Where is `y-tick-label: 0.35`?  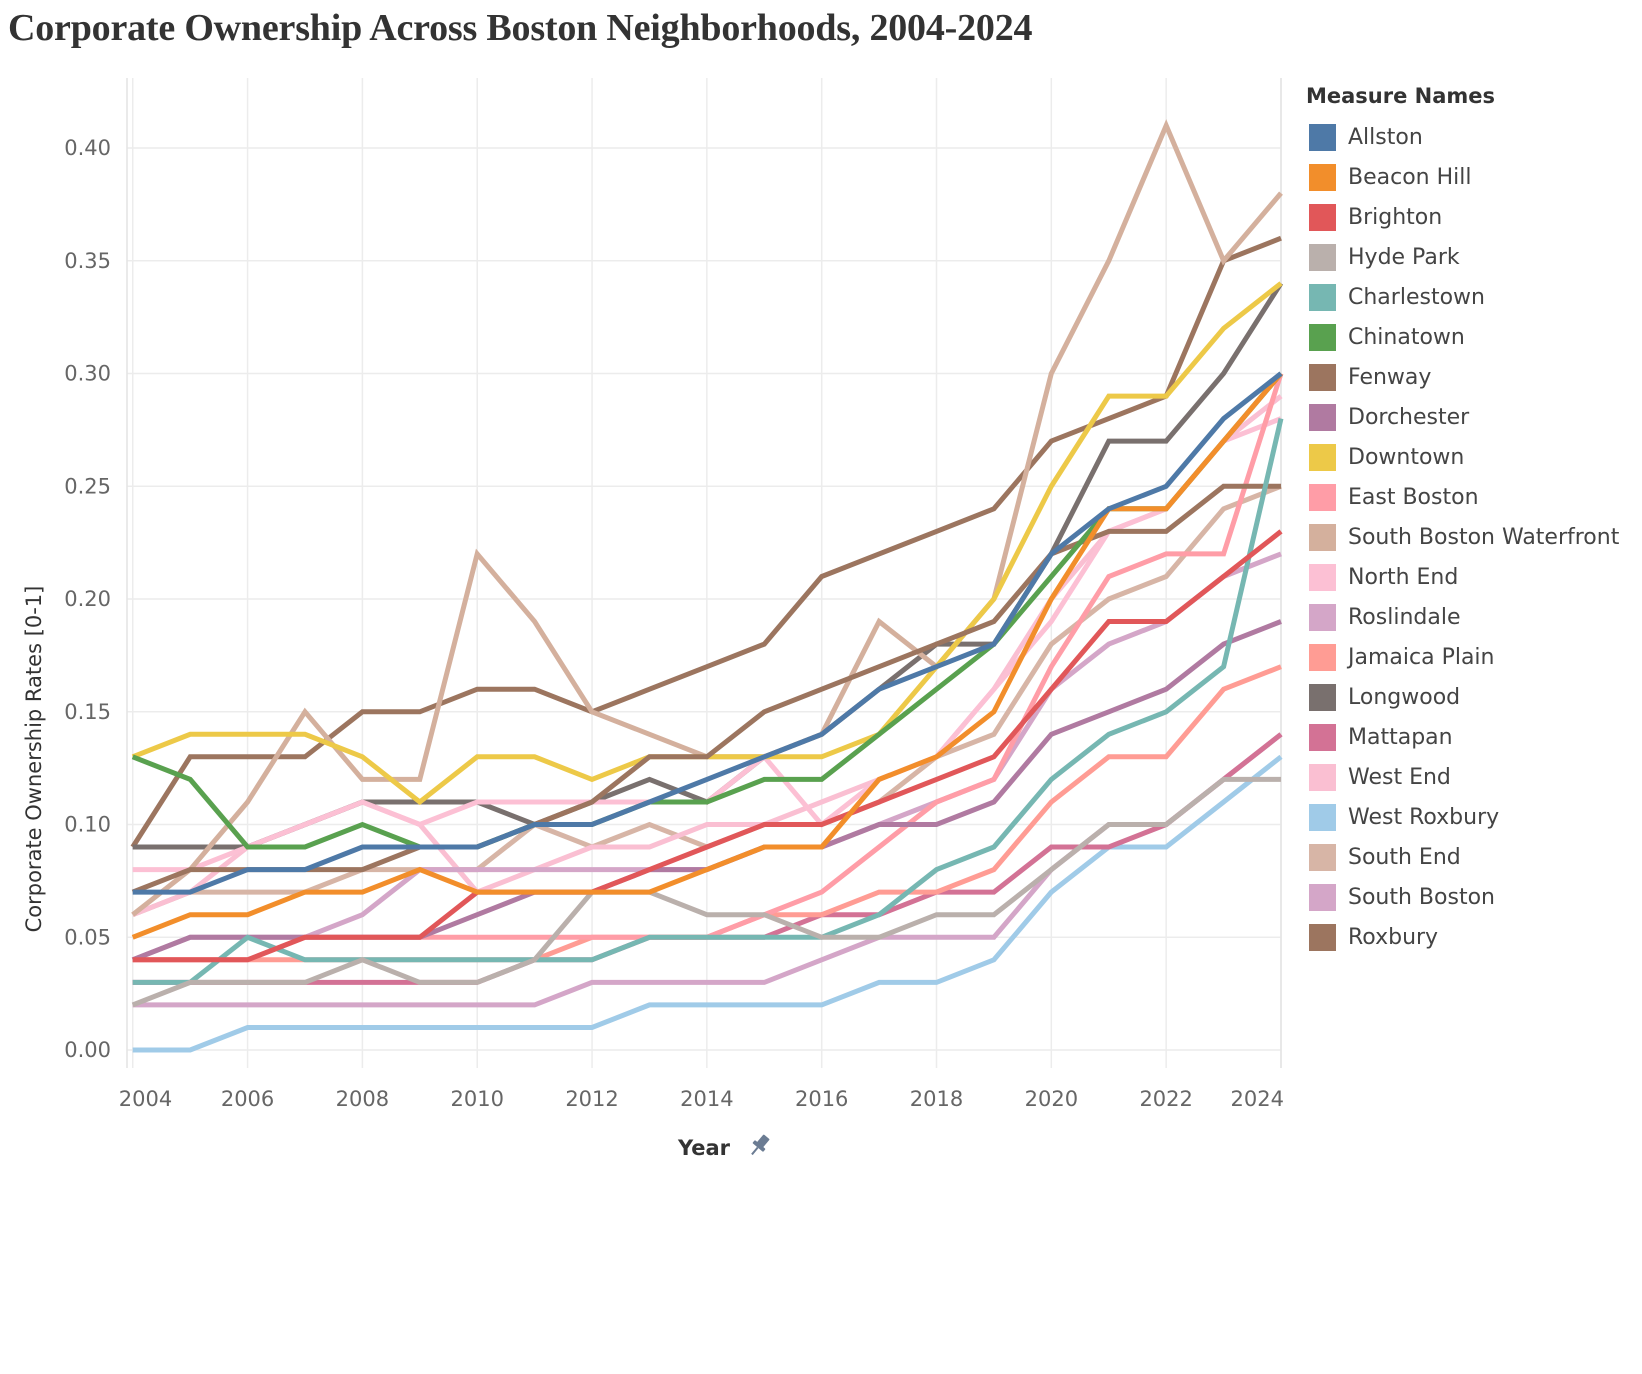 y-tick-label: 0.35 is located at coordinates (87, 261).